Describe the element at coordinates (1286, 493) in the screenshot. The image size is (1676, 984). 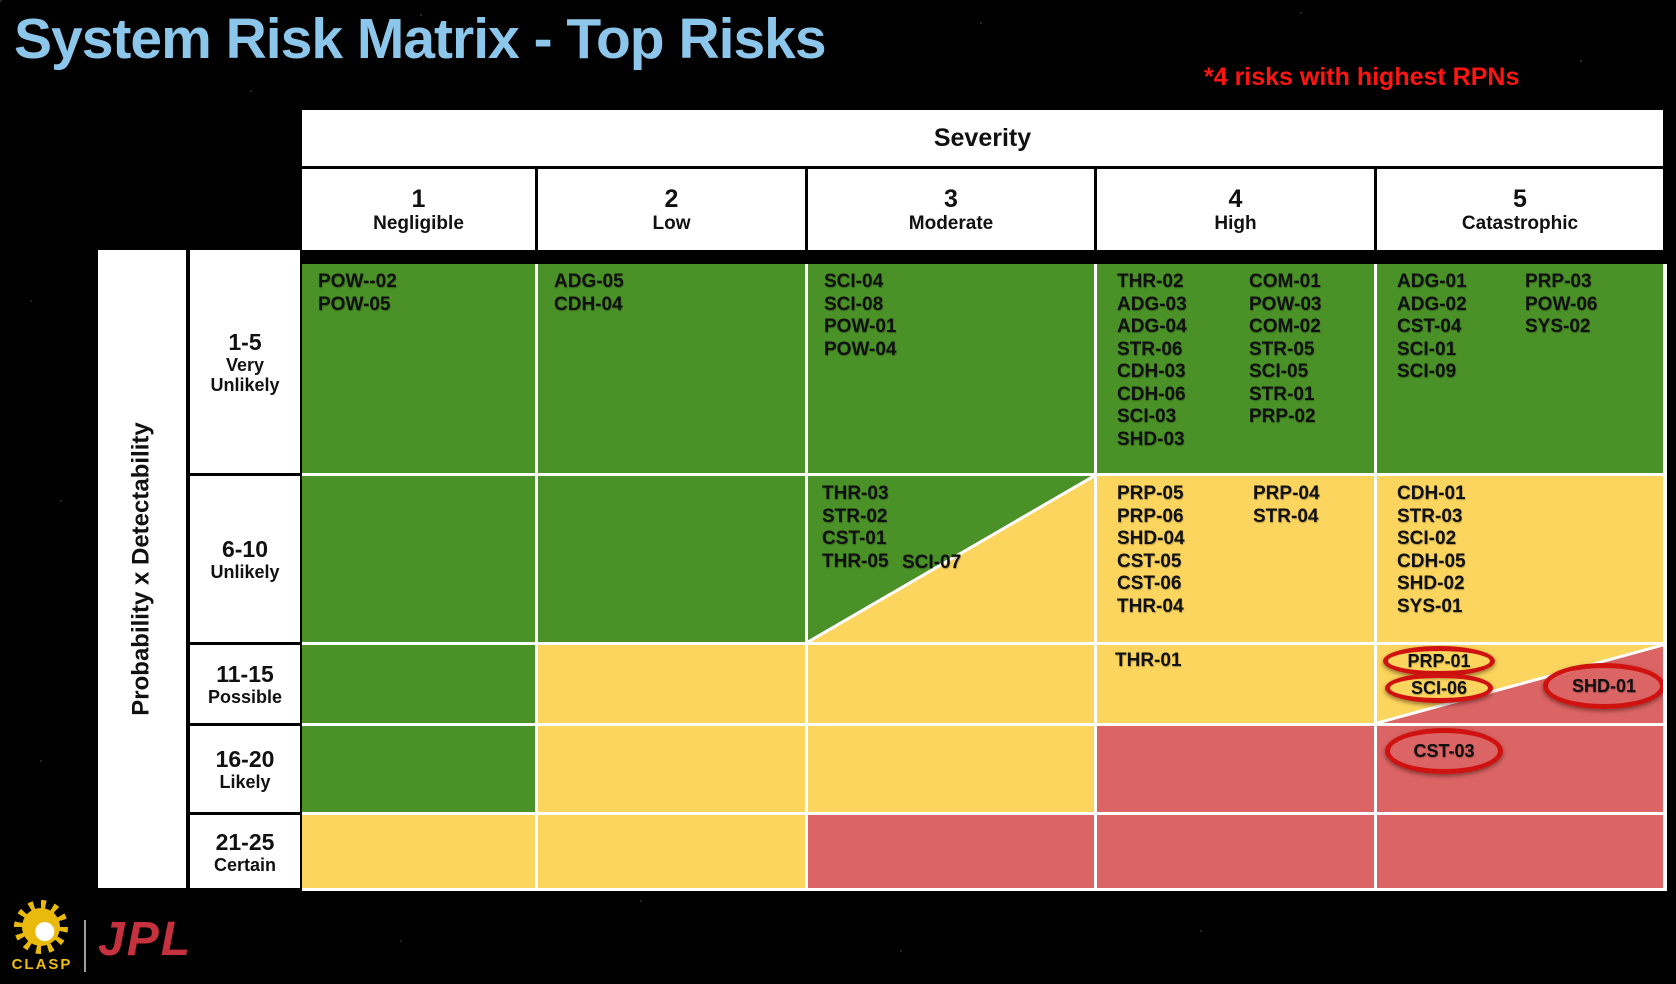
I see `risk-id: PRP-04` at that location.